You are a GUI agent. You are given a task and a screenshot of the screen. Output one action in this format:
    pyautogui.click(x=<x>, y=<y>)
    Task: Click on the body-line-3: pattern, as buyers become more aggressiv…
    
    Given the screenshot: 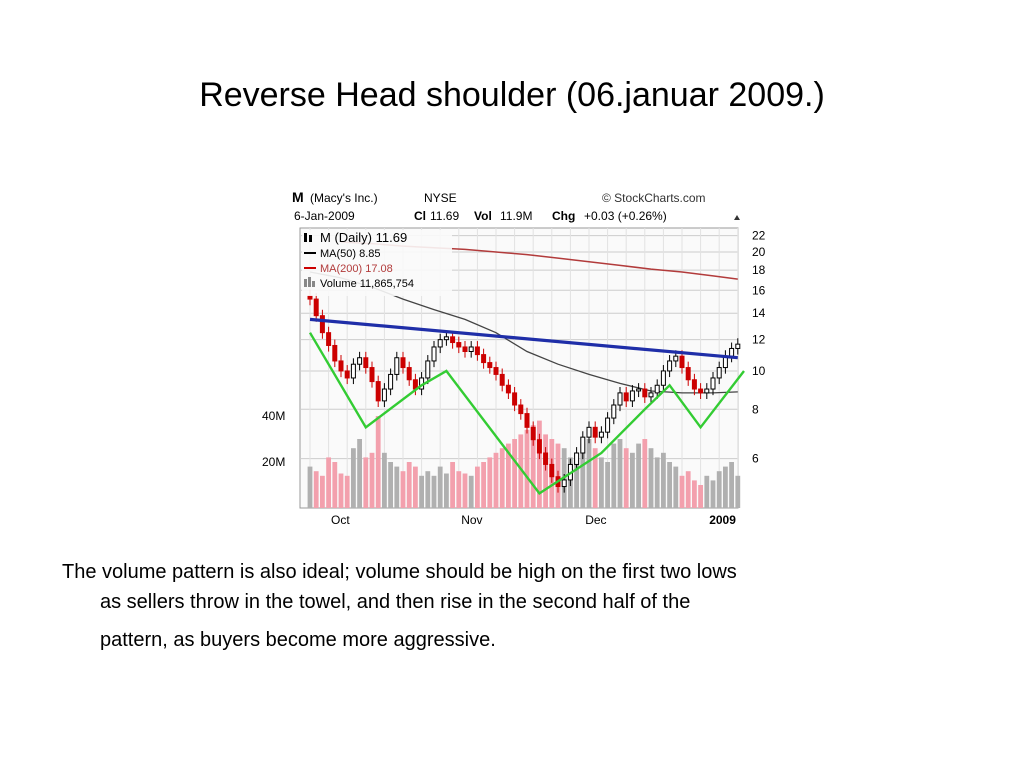 What is the action you would take?
    pyautogui.click(x=298, y=640)
    